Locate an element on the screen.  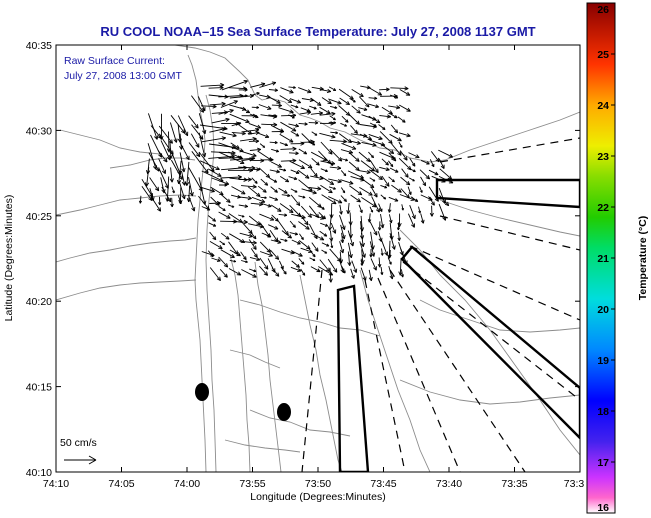
colorbar-tick-label: 25 is located at coordinates (603, 55).